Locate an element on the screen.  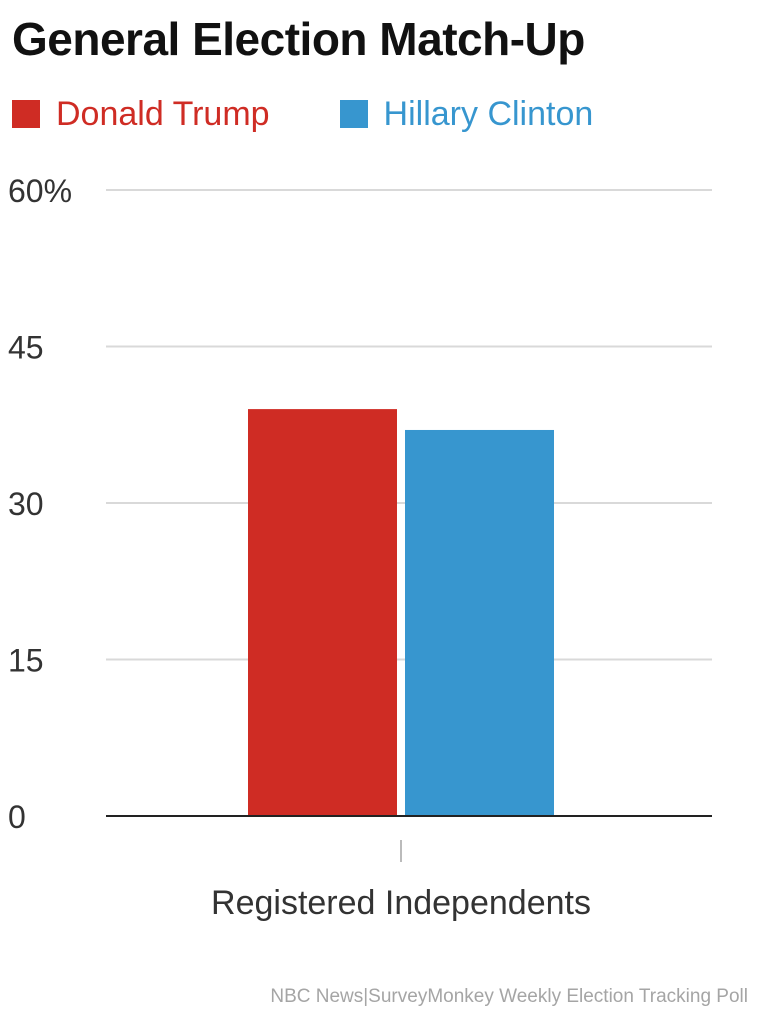
chart-legend: Donald Trump Hillary Clinton is located at coordinates (337, 114).